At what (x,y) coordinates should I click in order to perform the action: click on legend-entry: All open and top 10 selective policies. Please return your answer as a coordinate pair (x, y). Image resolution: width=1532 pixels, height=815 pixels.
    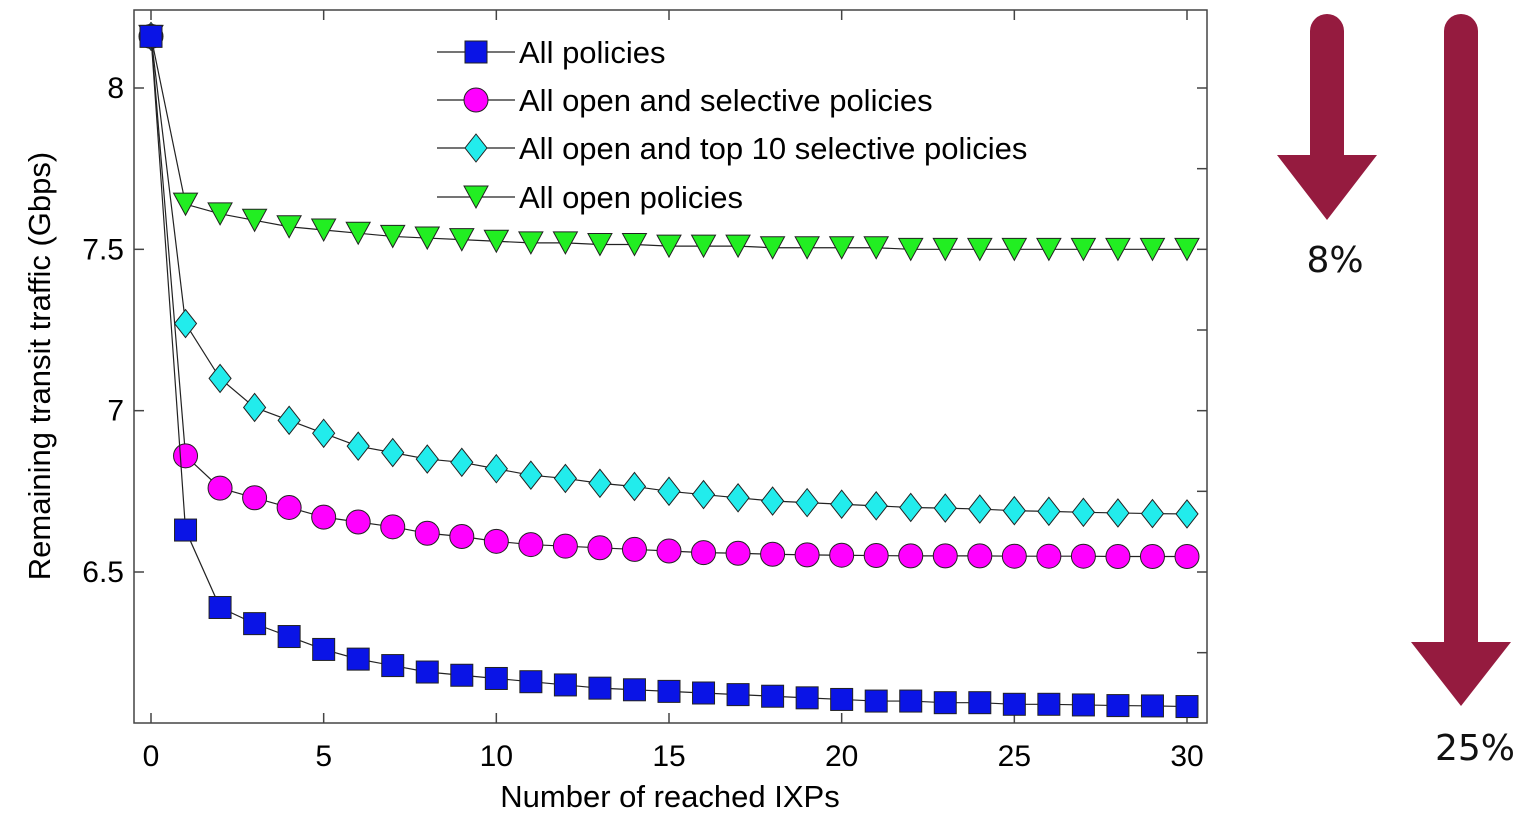
    Looking at the image, I should click on (732, 148).